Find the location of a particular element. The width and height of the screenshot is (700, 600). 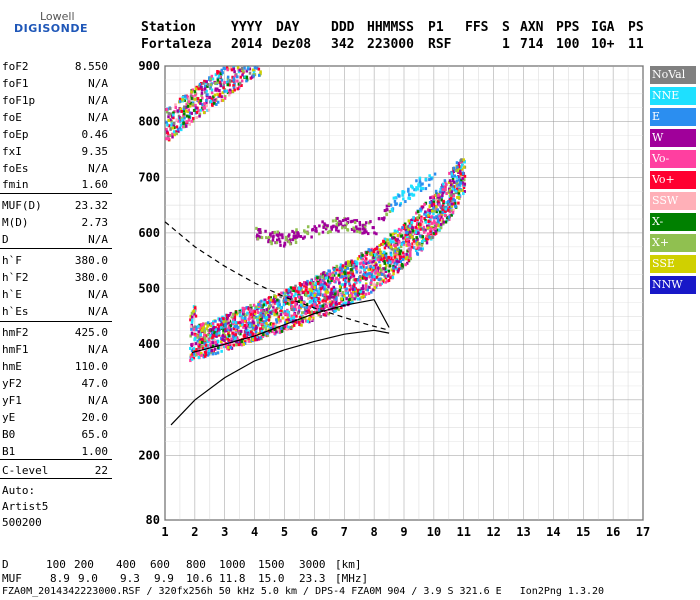

muf-value: 9.9 is located at coordinates (164, 578).